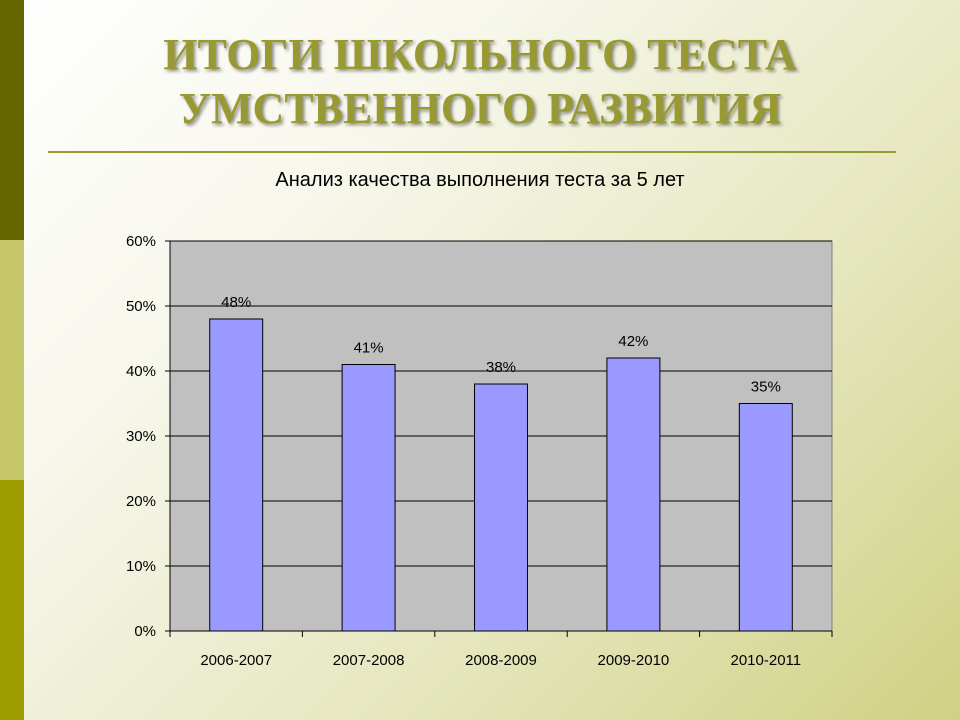 This screenshot has height=720, width=960. I want to click on data-label: 42%, so click(633, 341).